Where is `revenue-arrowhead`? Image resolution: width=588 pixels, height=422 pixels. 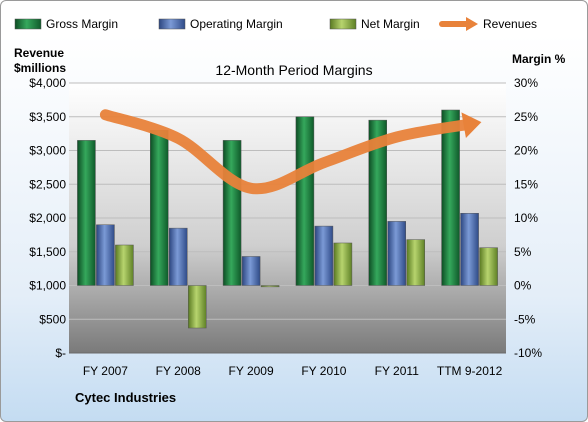
revenue-arrowhead is located at coordinates (471, 125).